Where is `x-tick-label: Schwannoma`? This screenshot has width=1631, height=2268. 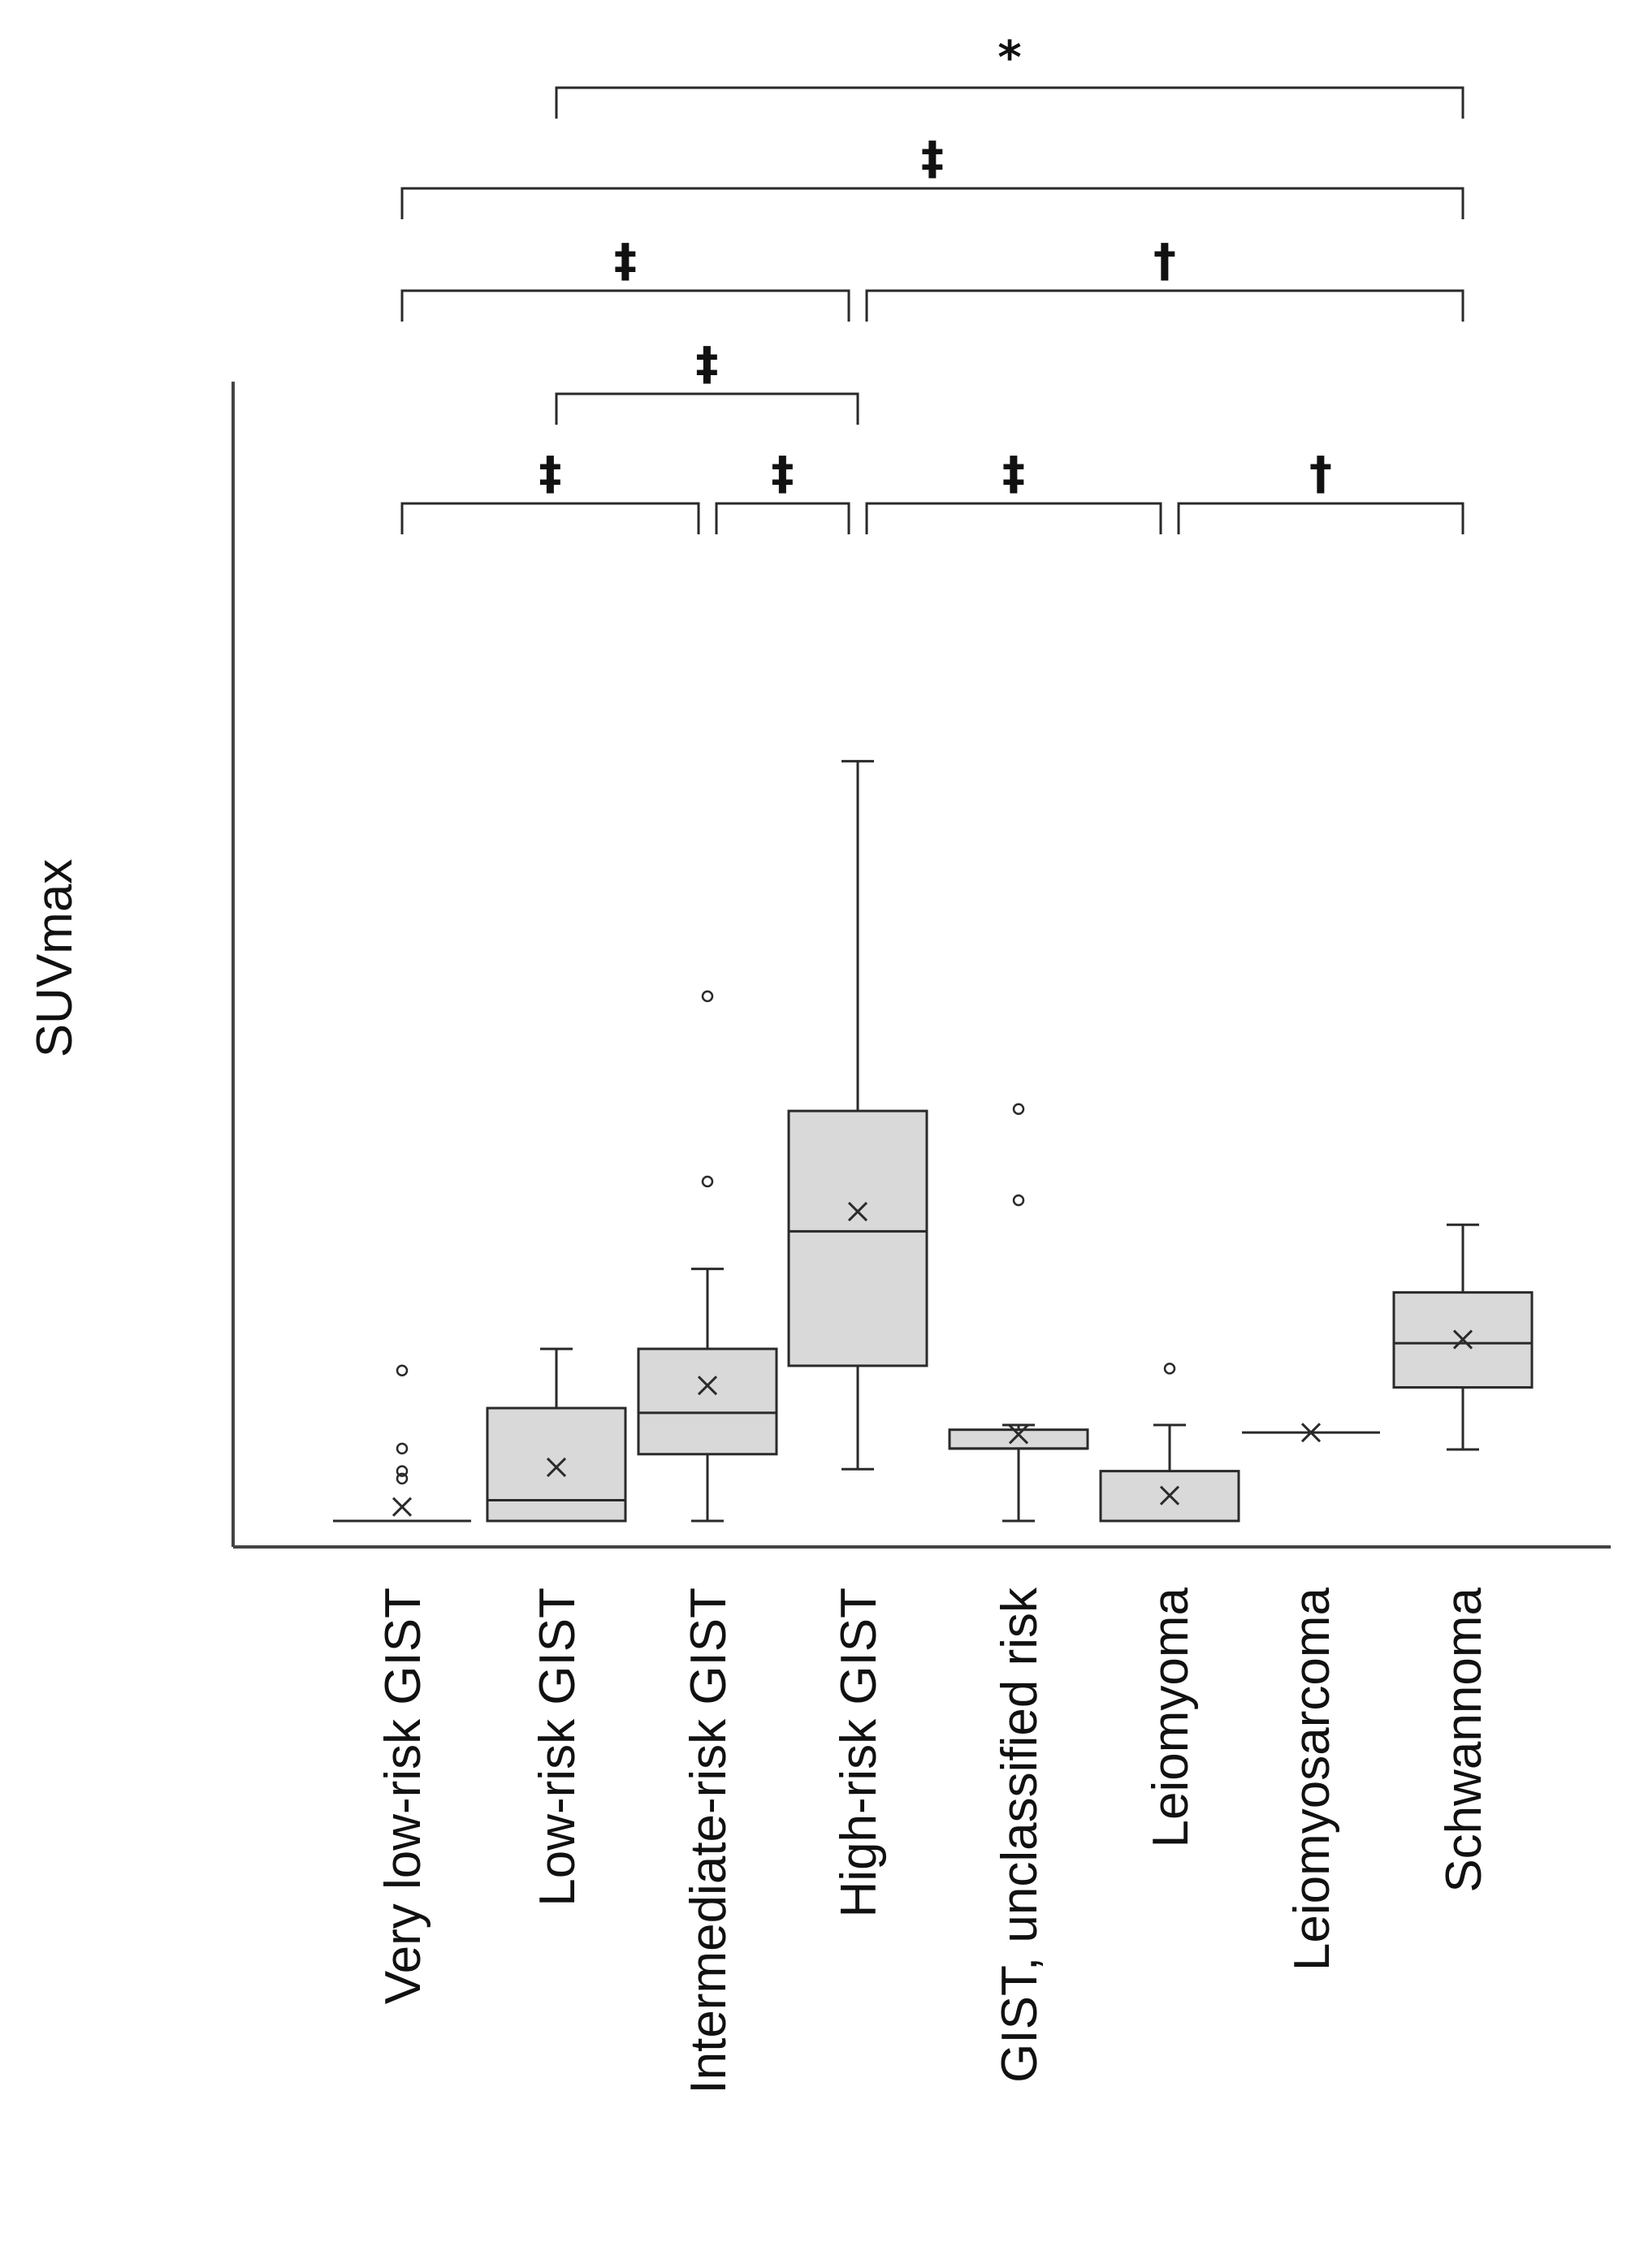
x-tick-label: Schwannoma is located at coordinates (1464, 1739).